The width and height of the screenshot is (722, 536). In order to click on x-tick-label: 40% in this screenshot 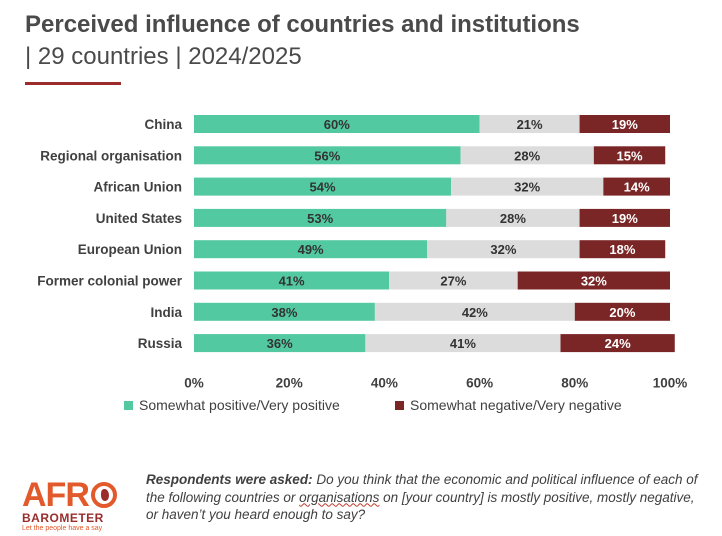, I will do `click(384, 382)`.